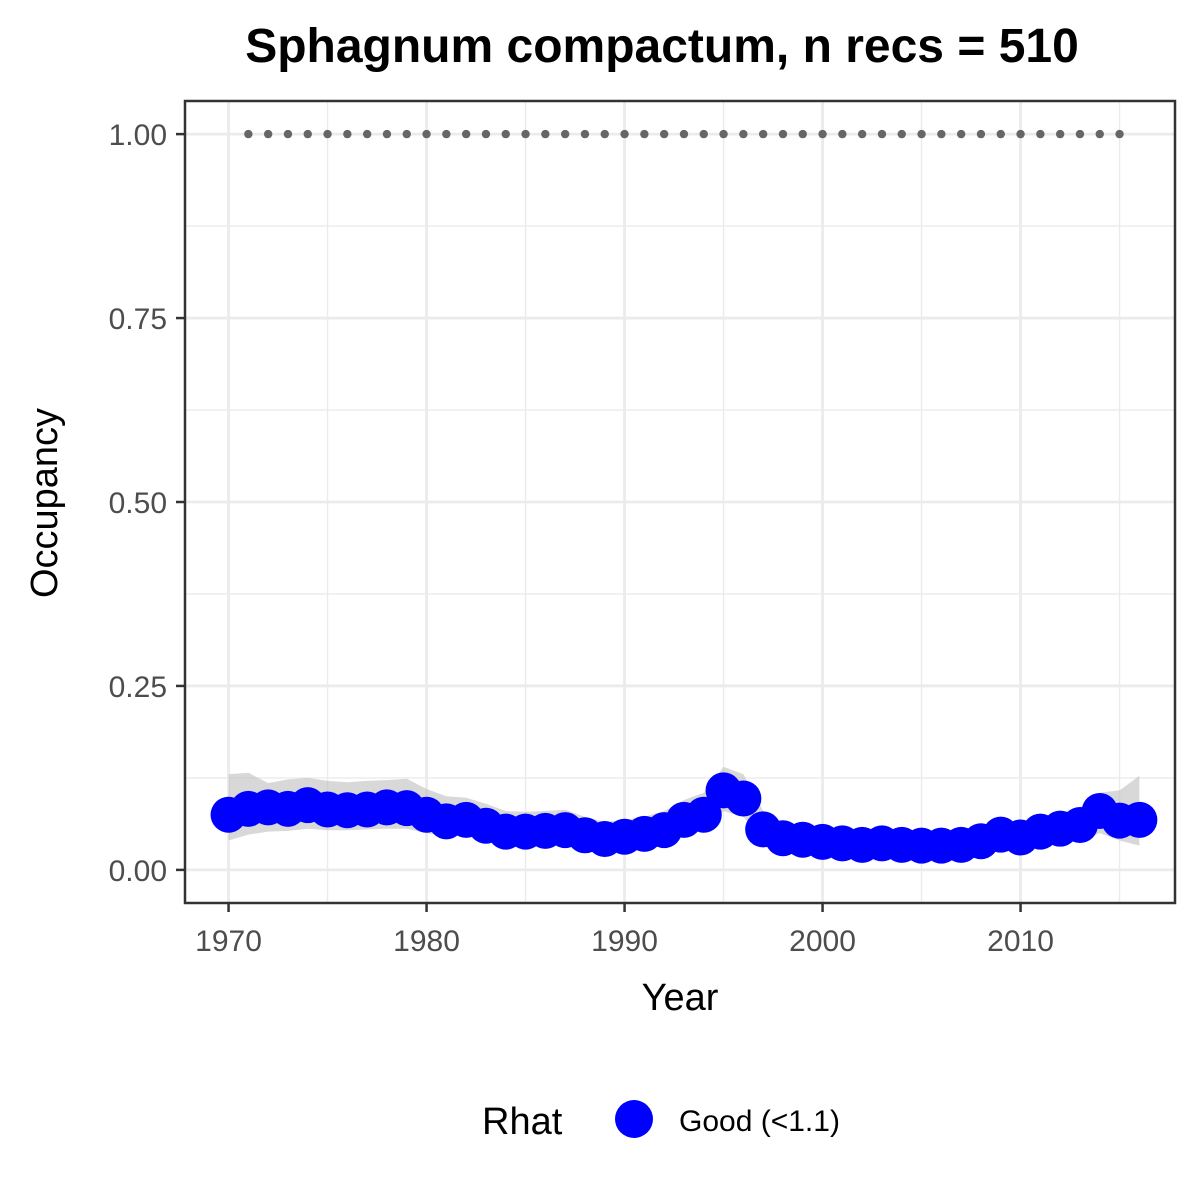  I want to click on y-tick-label: 0.00, so click(138, 871).